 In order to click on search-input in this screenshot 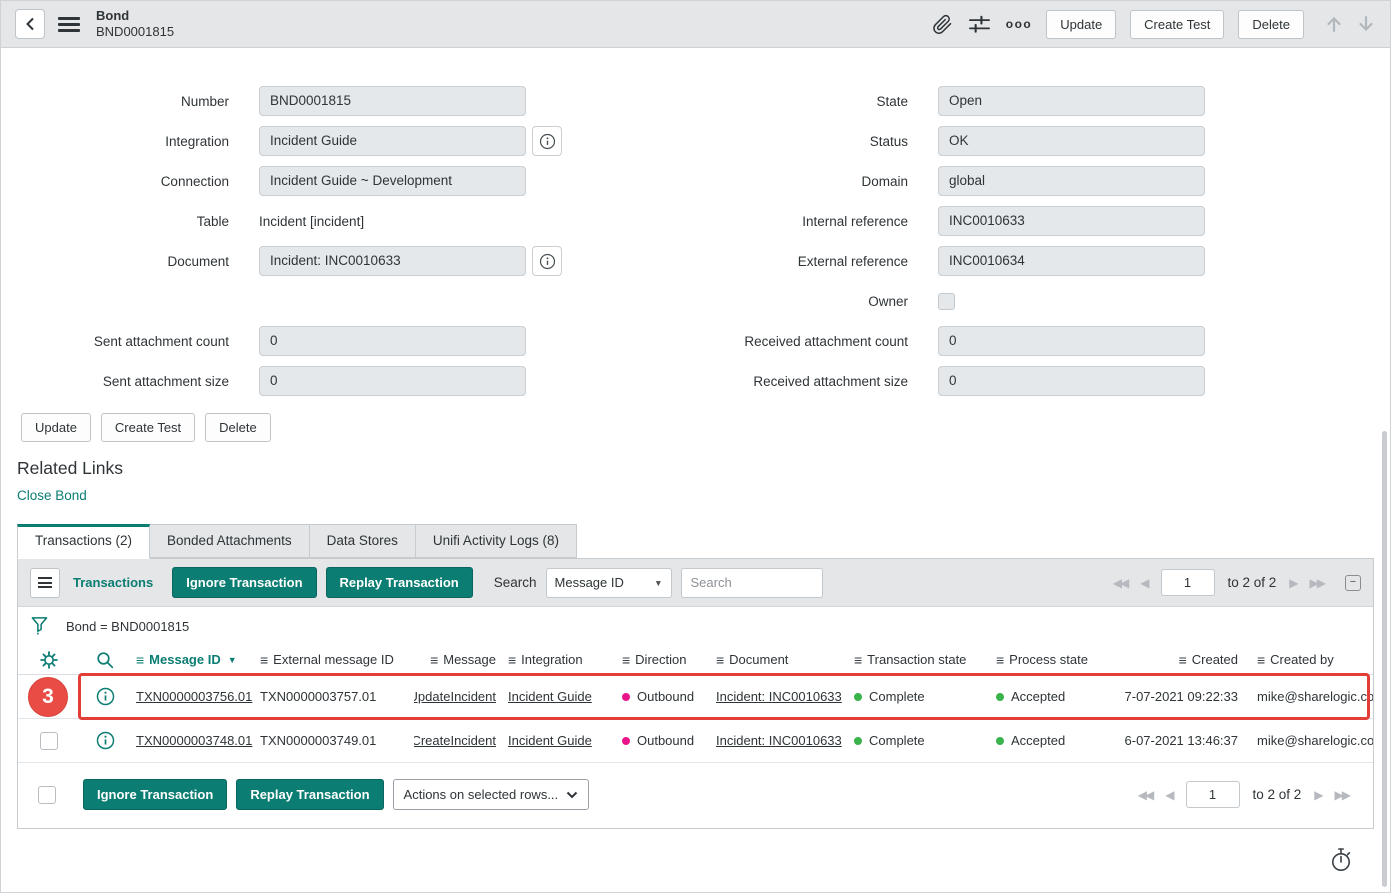, I will do `click(751, 582)`.